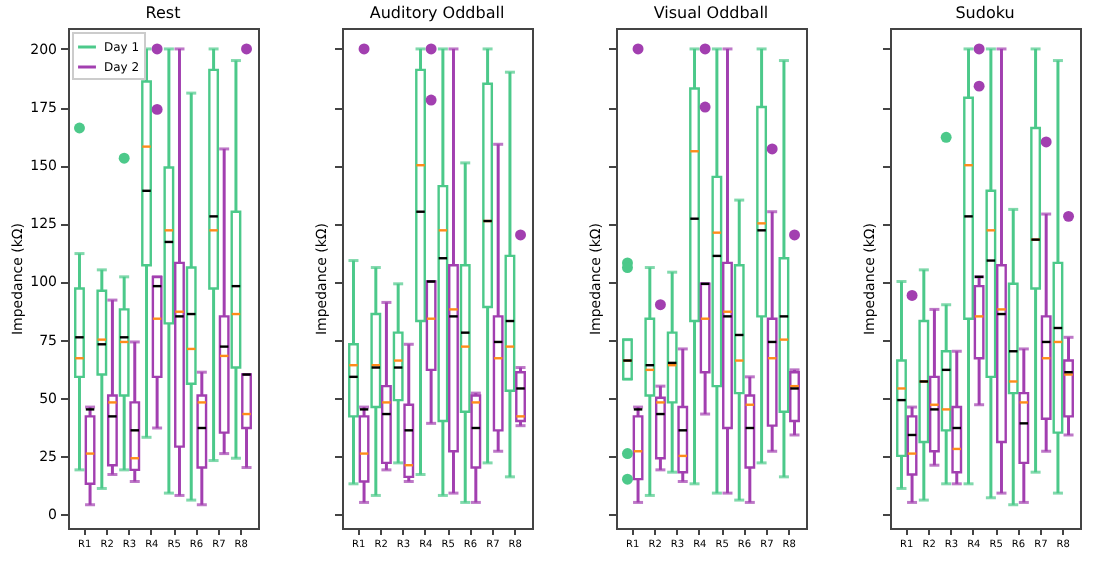 Image resolution: width=1100 pixels, height=572 pixels. What do you see at coordinates (163, 13) in the screenshot?
I see `chart-title: Rest` at bounding box center [163, 13].